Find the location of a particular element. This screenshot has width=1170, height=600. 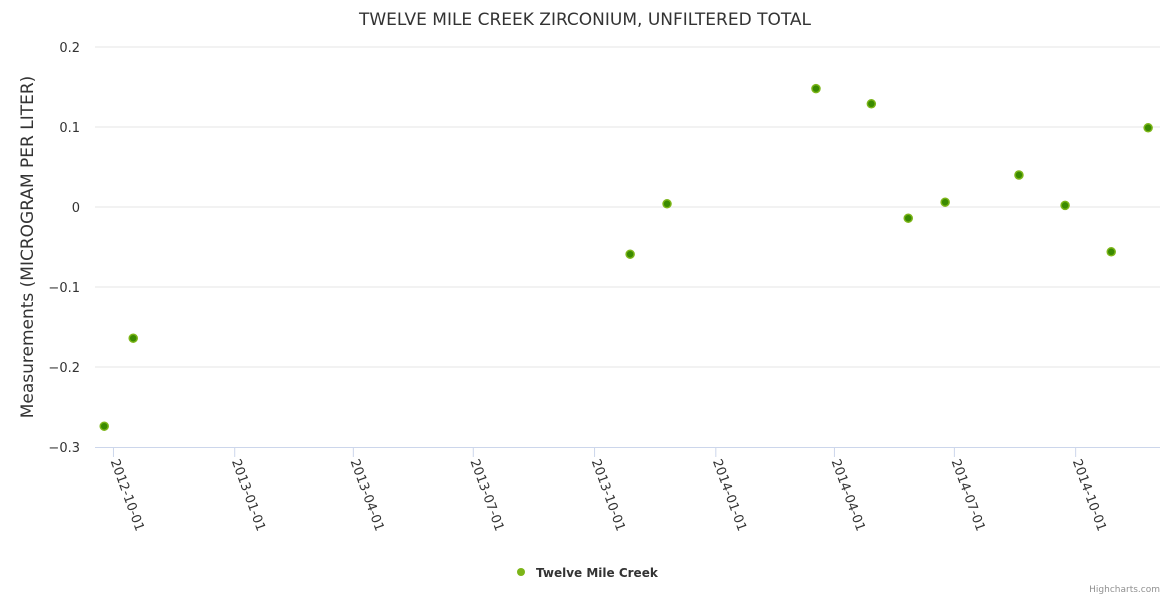

x-tick-label: 2013-07-01 is located at coordinates (487, 495).